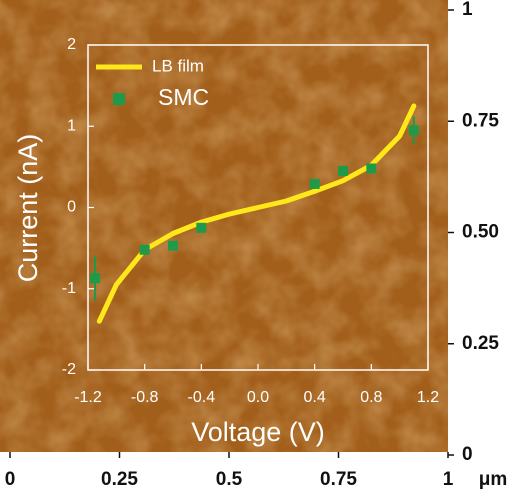 The image size is (520, 498). Describe the element at coordinates (493, 479) in the screenshot. I see `unit-label: μm` at that location.